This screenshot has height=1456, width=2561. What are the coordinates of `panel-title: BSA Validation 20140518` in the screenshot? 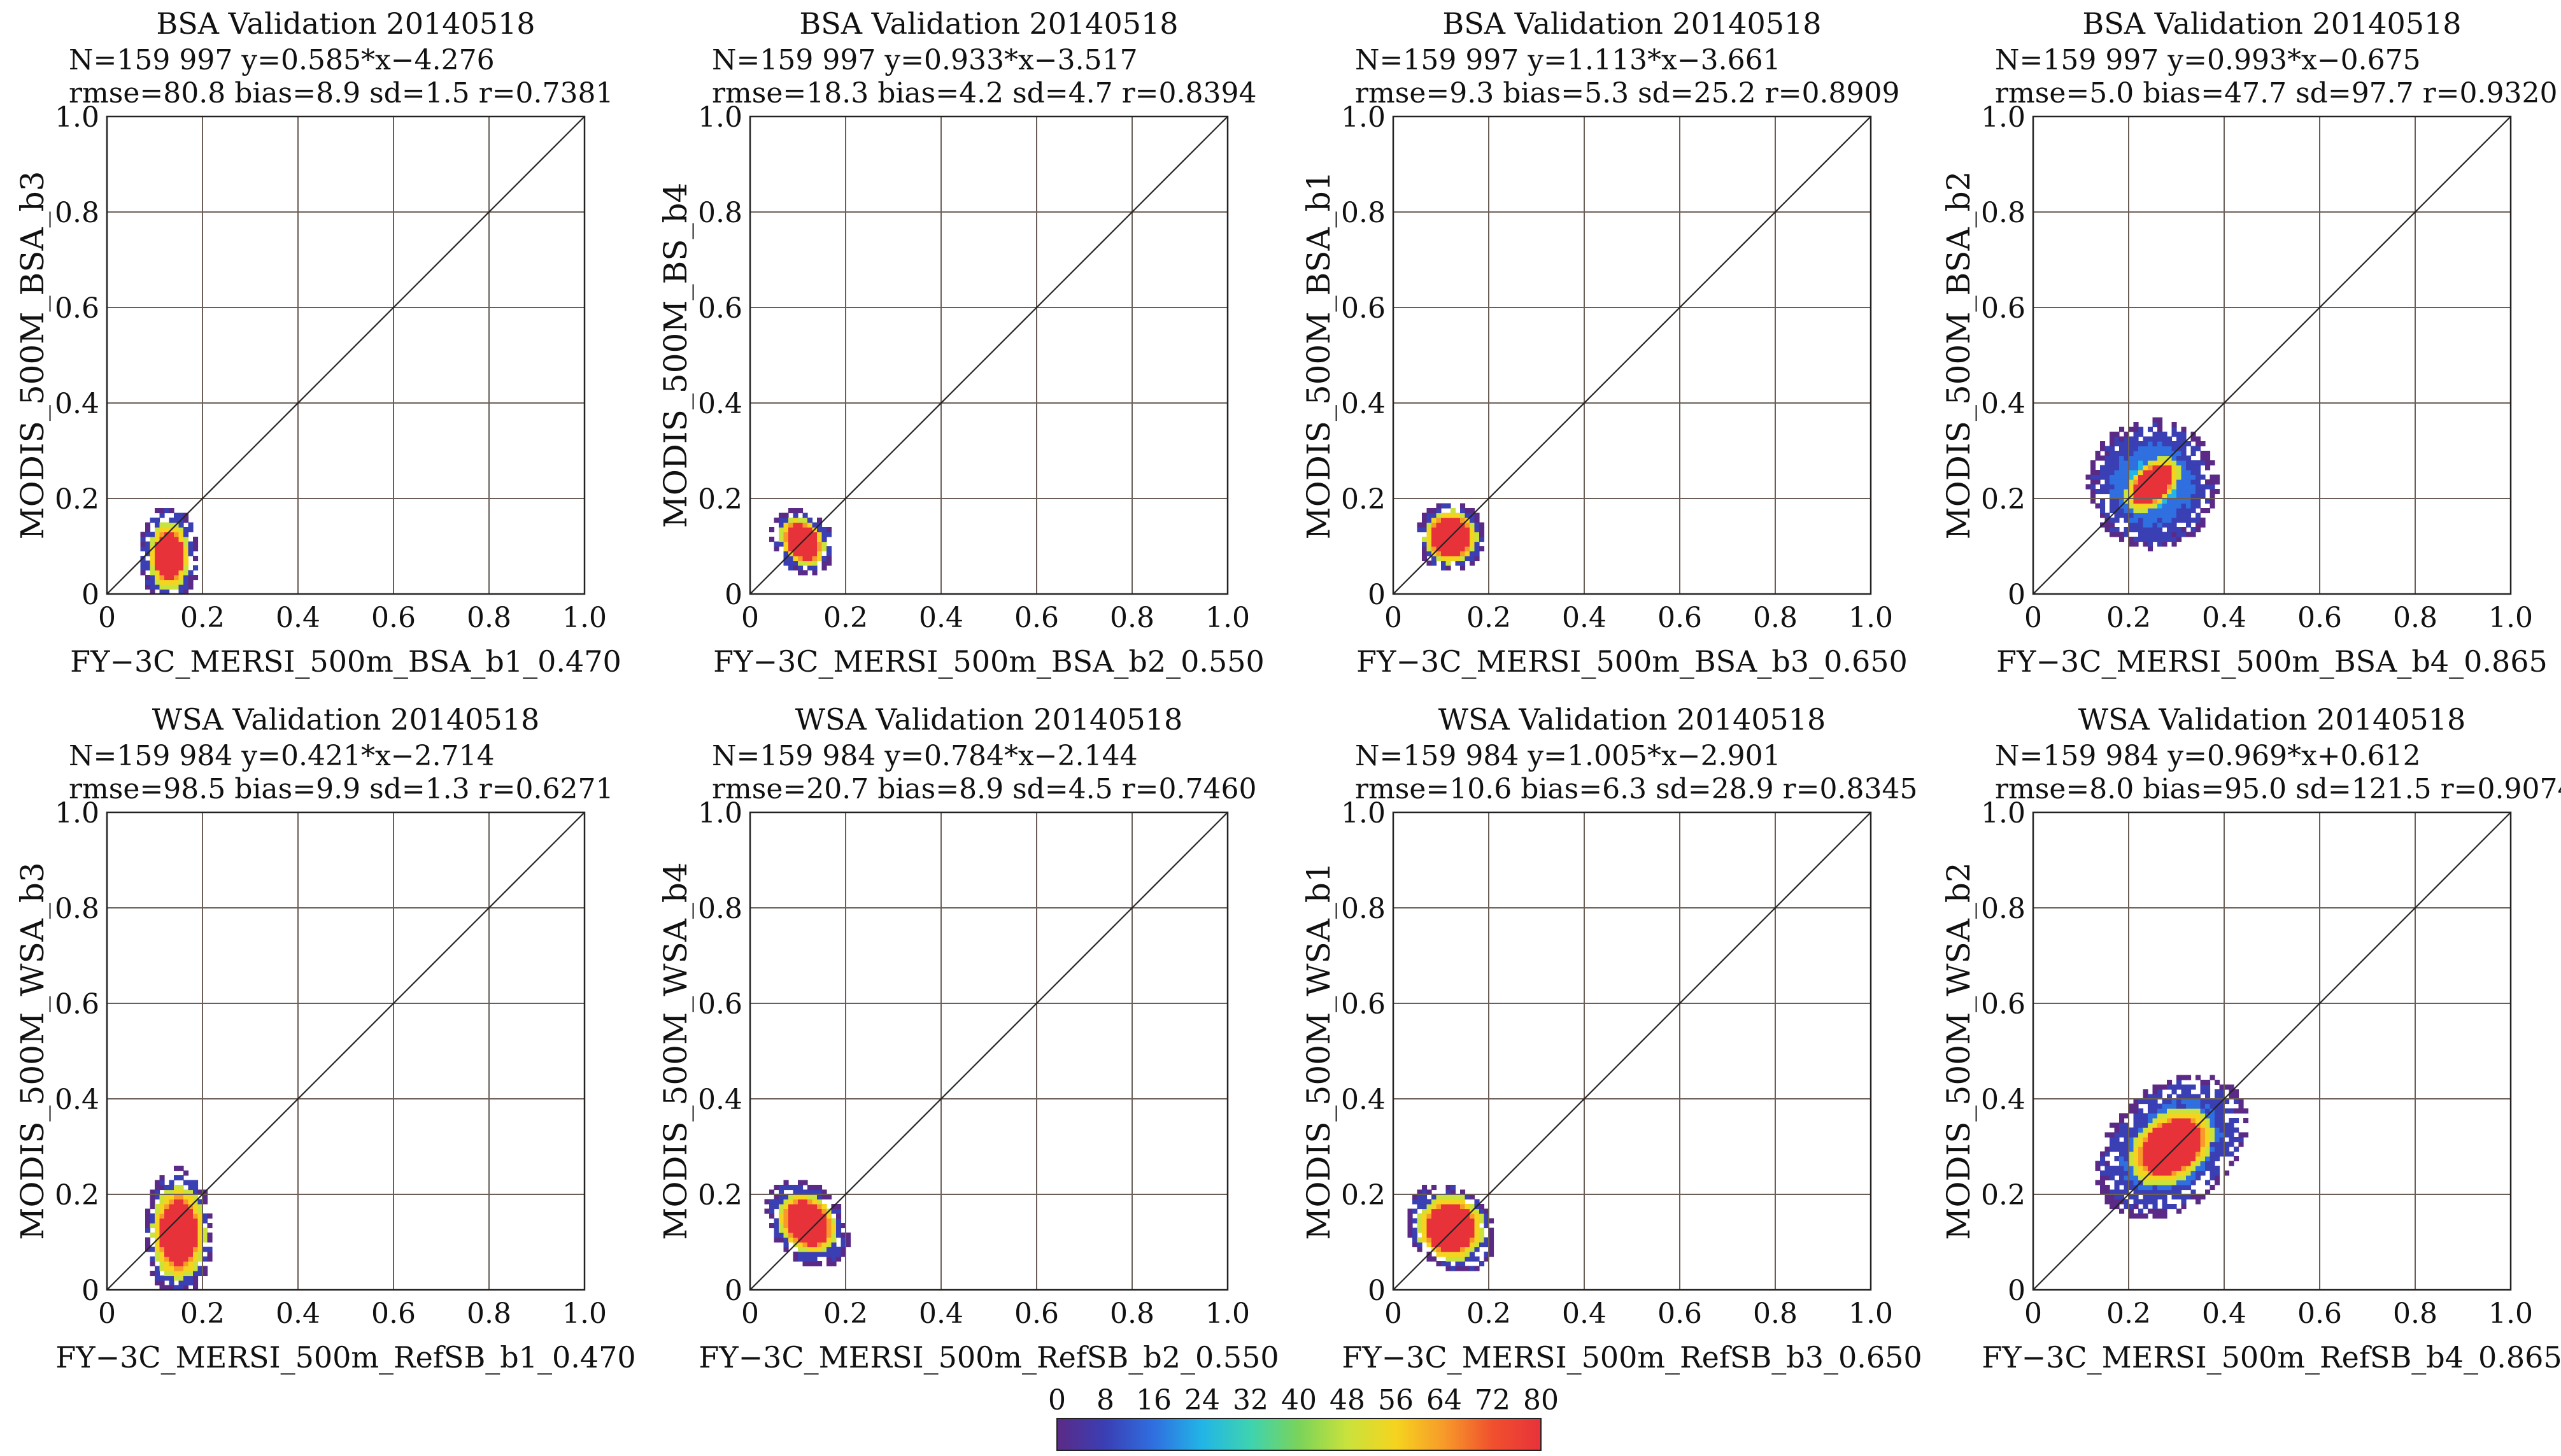 It's located at (989, 23).